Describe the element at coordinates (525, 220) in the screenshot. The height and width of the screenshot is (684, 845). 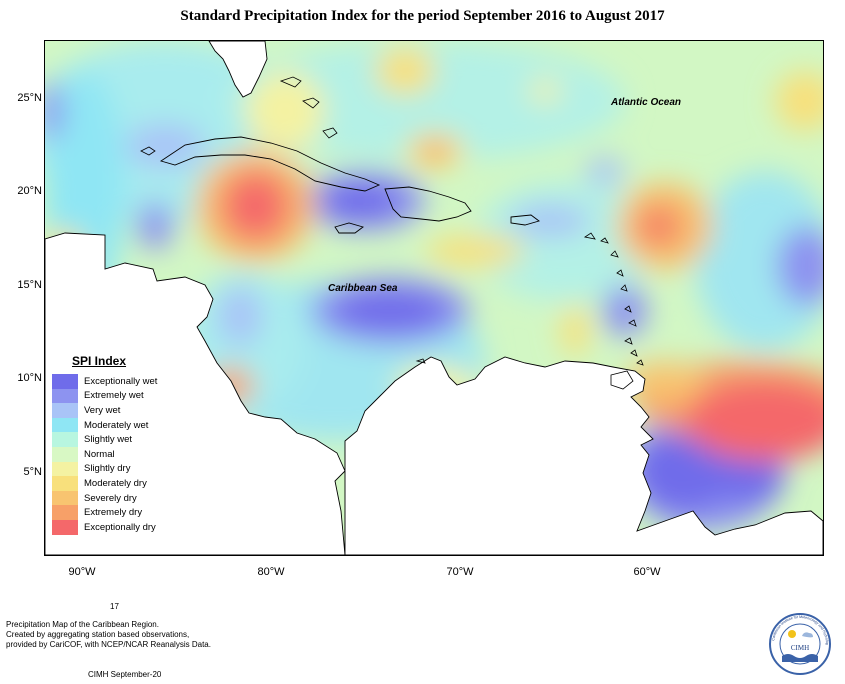
I see `puerto-rico-land` at that location.